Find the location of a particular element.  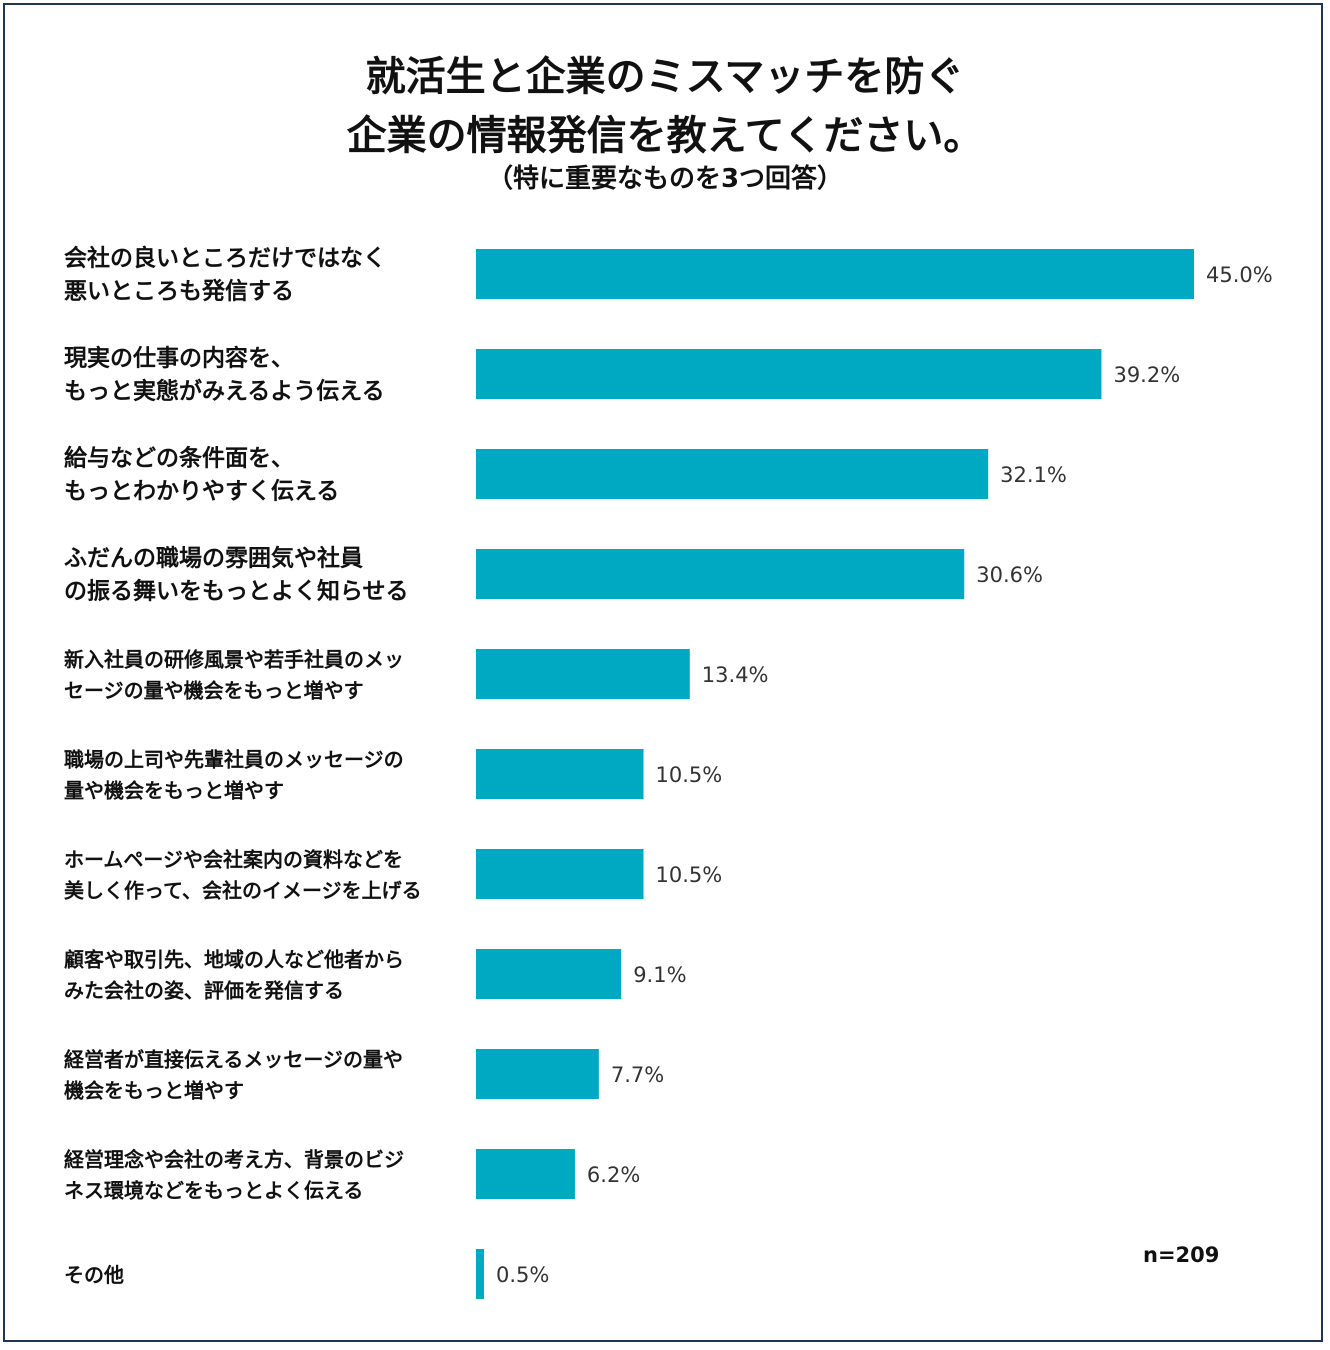

category-label-3: ふだんの職場の雰囲気や社員の振る舞いをもっとよく知らせる is located at coordinates (236, 575).